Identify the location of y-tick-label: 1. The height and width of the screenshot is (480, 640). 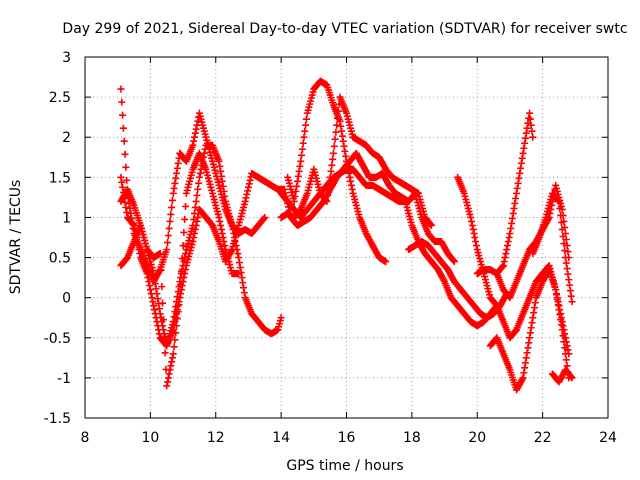
(66, 218).